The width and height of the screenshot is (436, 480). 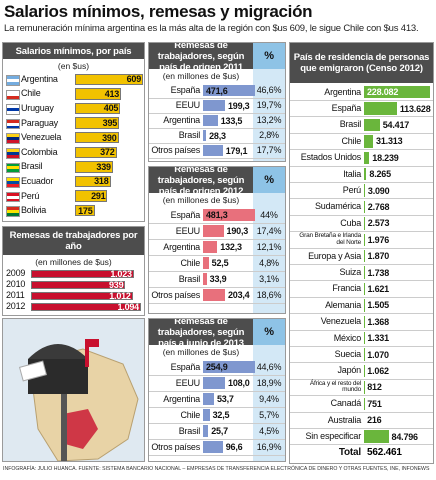 What do you see at coordinates (220, 263) in the screenshot?
I see `value-label: 52,5` at bounding box center [220, 263].